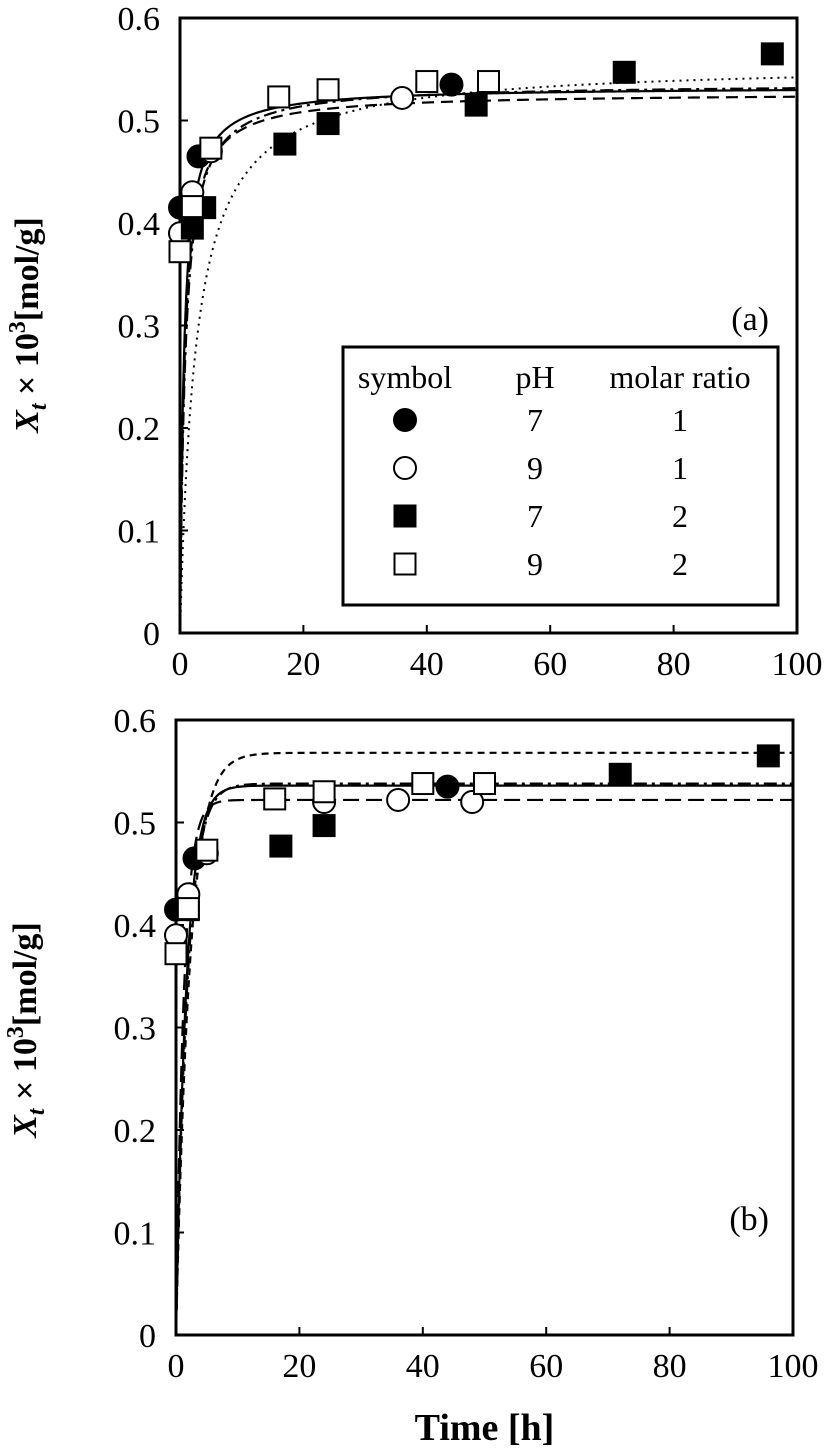  What do you see at coordinates (405, 468) in the screenshot?
I see `legend-marker-open-circle` at bounding box center [405, 468].